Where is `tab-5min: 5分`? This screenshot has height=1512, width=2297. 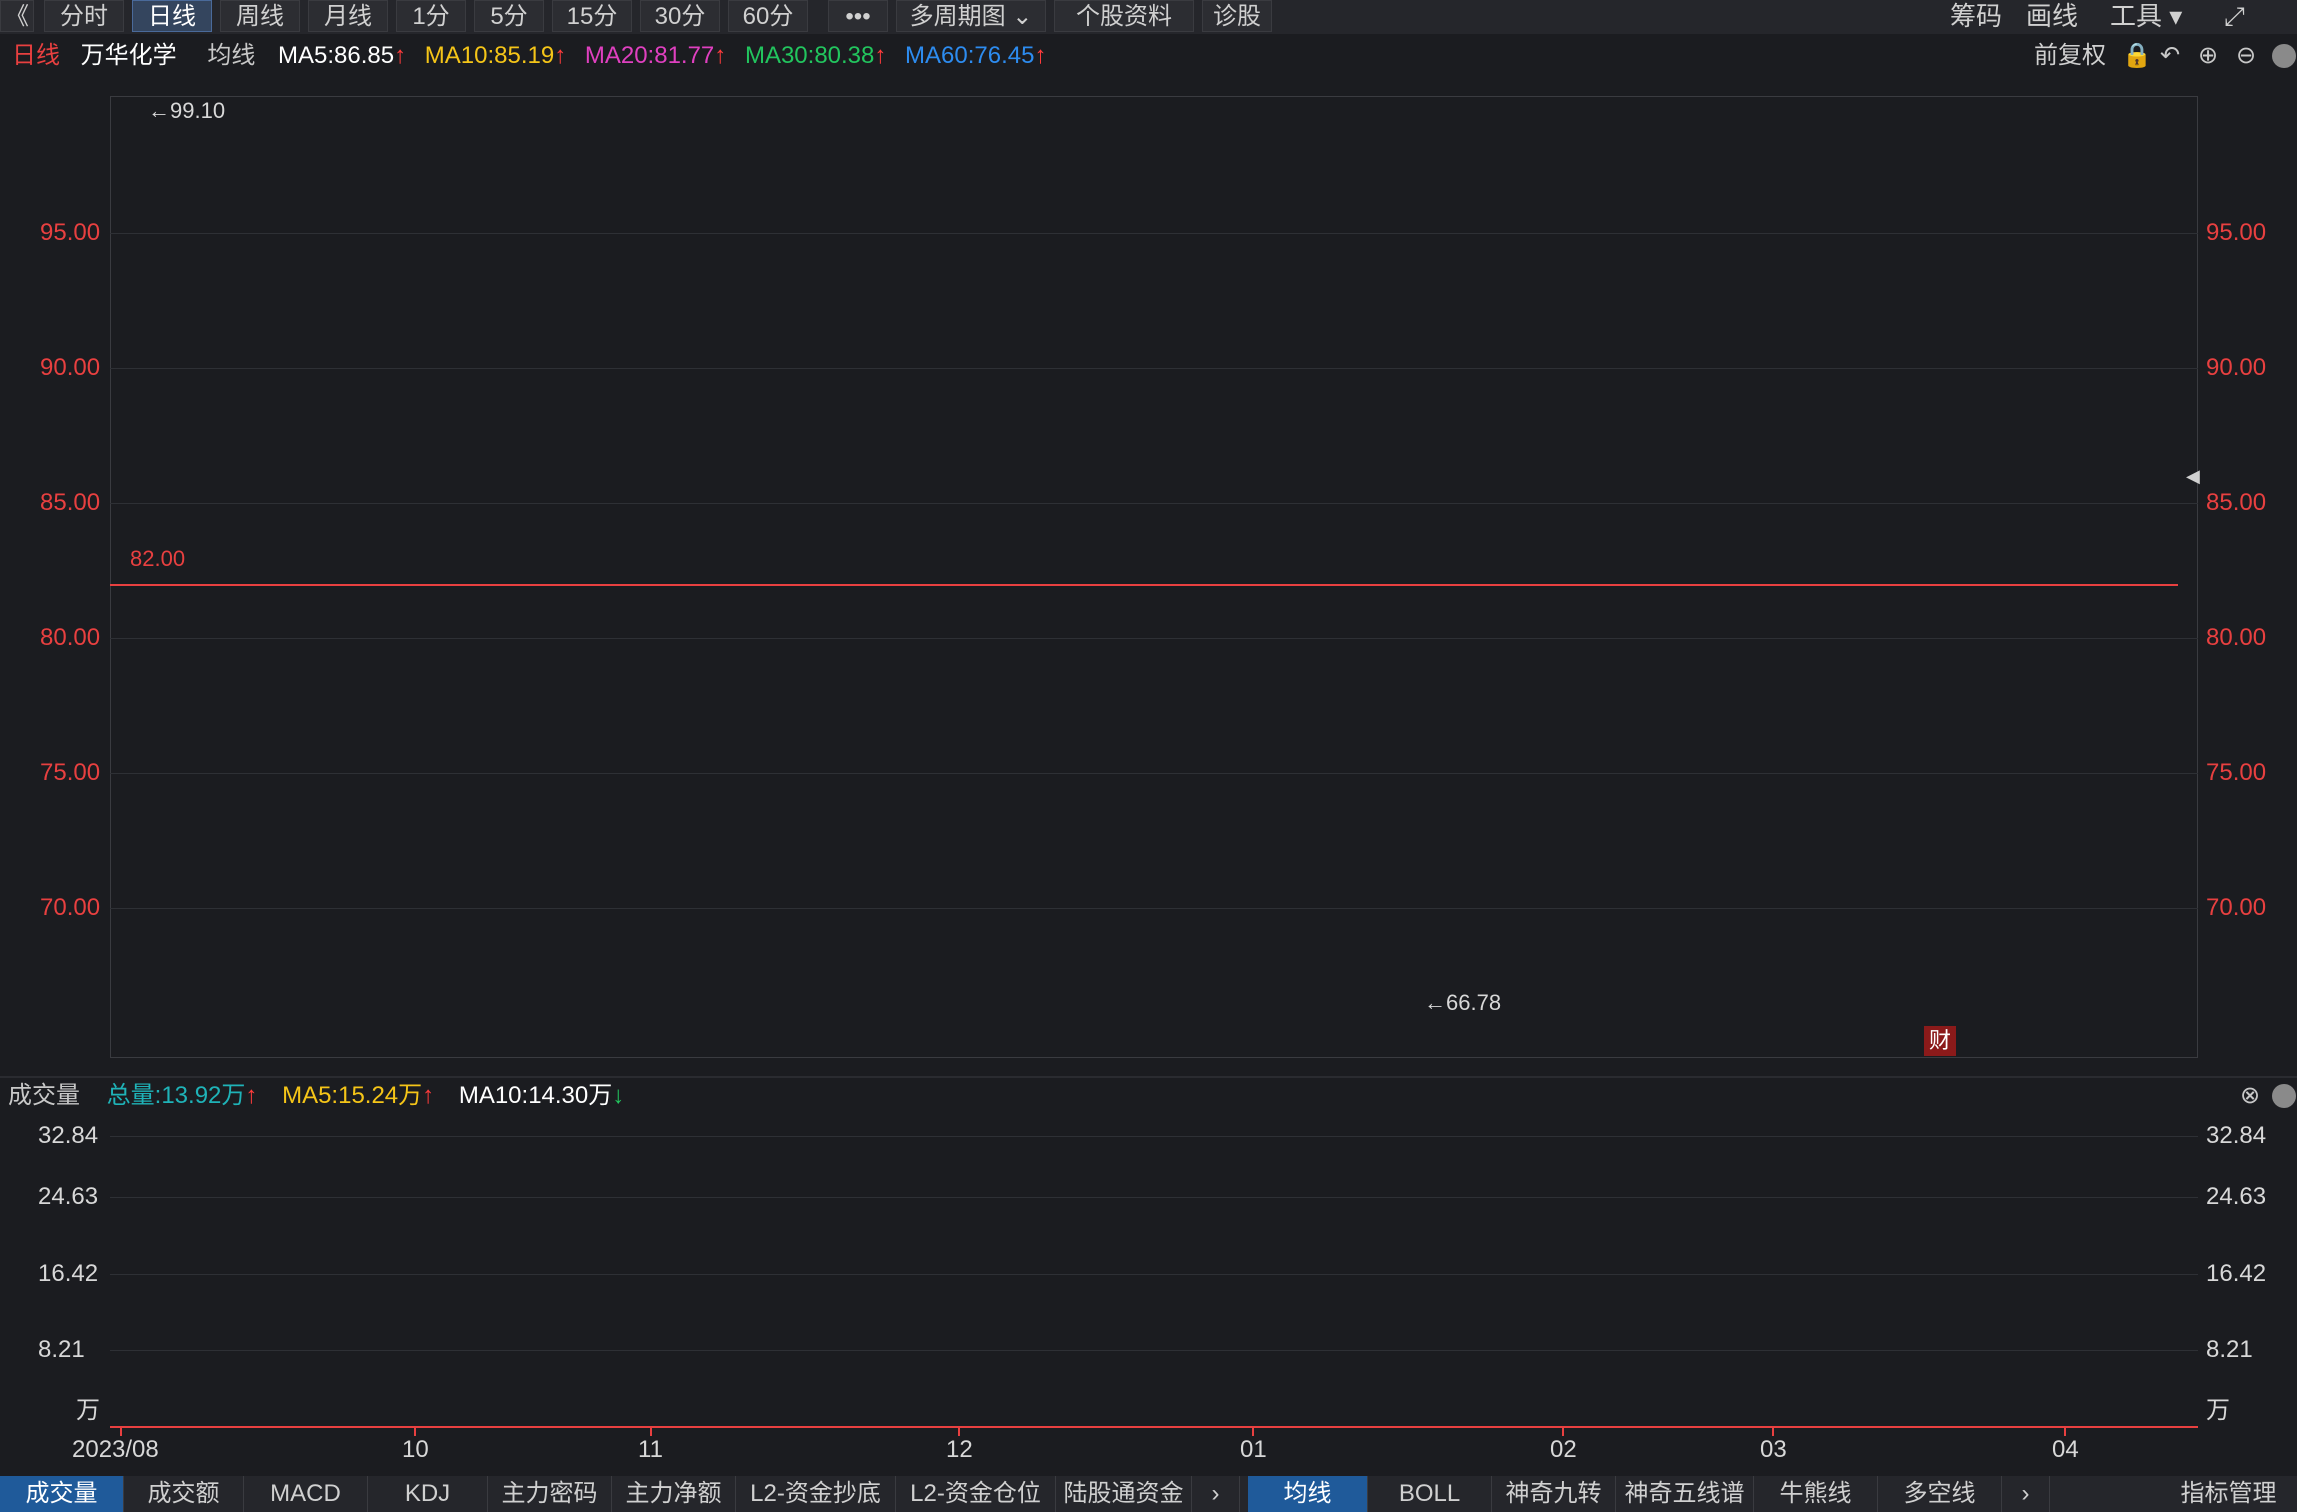 tab-5min: 5分 is located at coordinates (509, 16).